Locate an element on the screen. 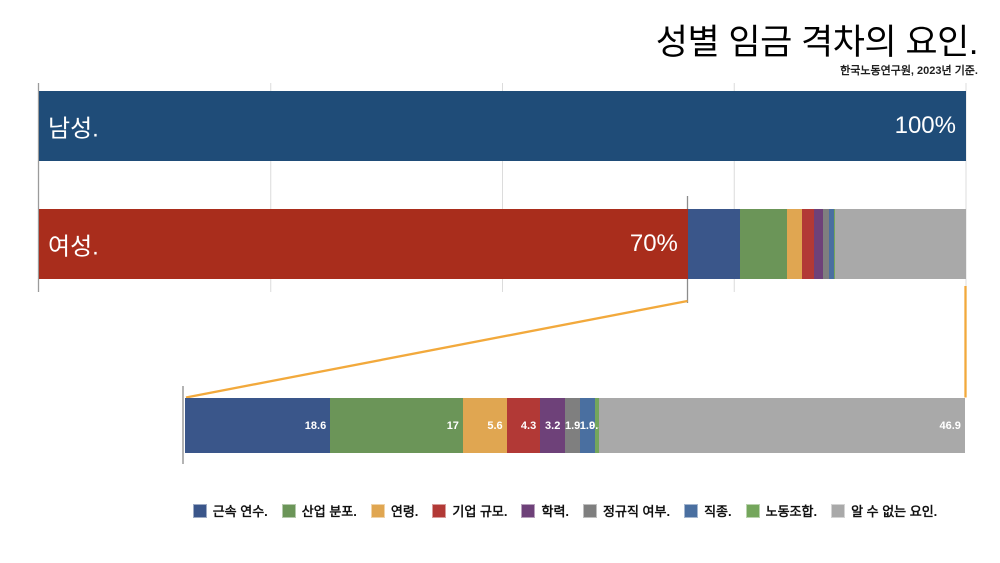 The image size is (1000, 563). detail-segment: 3.2 is located at coordinates (553, 425).